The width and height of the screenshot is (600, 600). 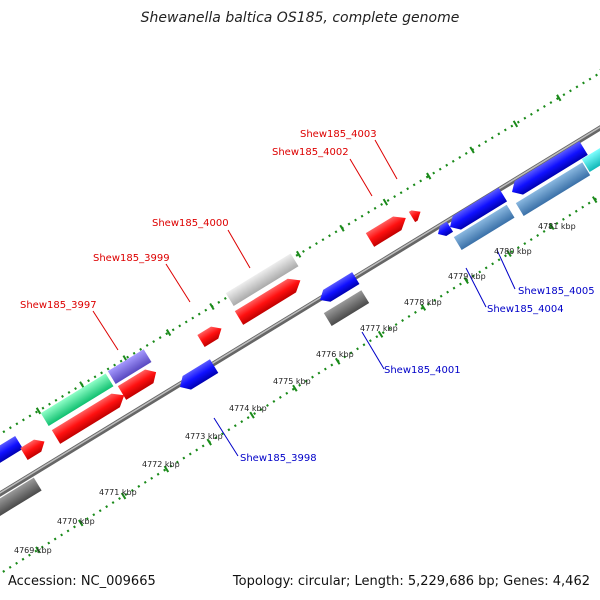 I want to click on label-shew185-3997: Shew185_3997, so click(x=58, y=305).